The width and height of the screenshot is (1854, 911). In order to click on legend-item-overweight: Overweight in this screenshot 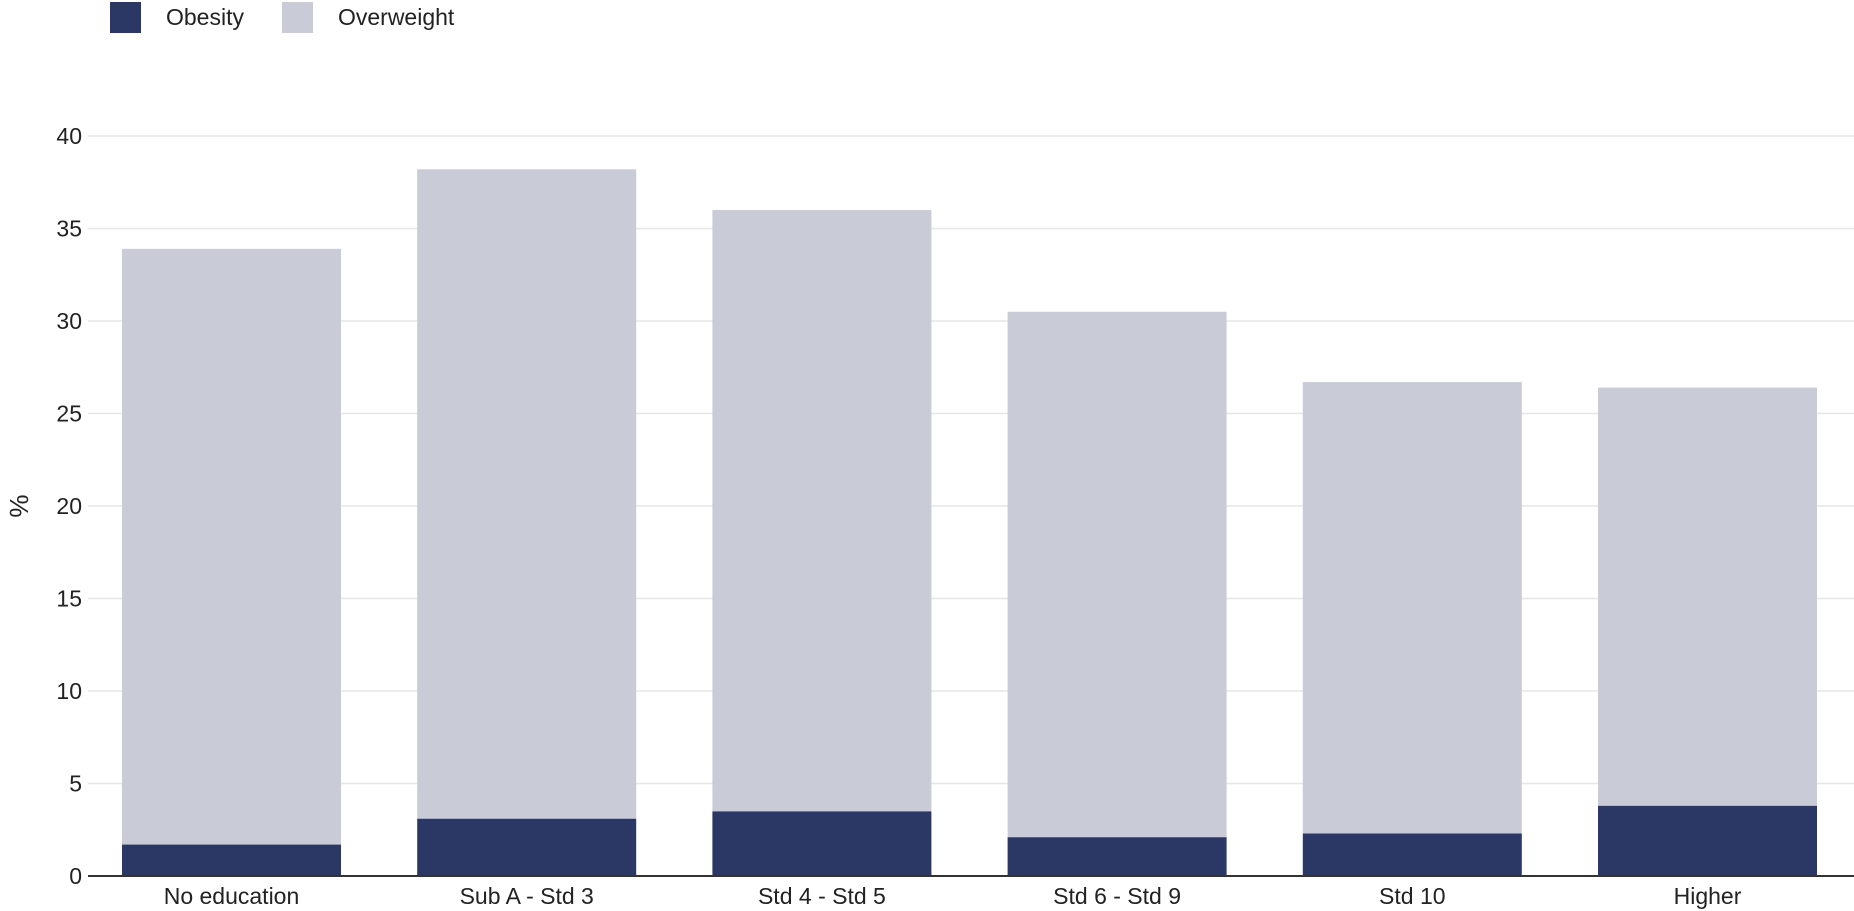, I will do `click(368, 17)`.